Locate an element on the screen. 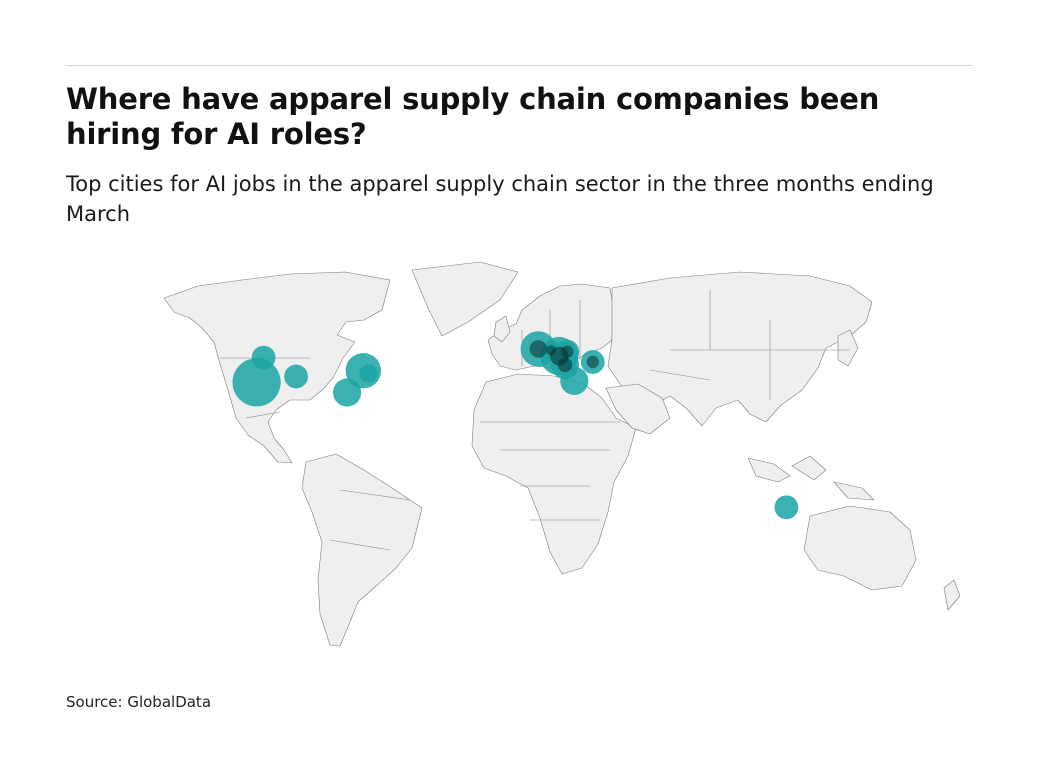  greenland is located at coordinates (465, 299).